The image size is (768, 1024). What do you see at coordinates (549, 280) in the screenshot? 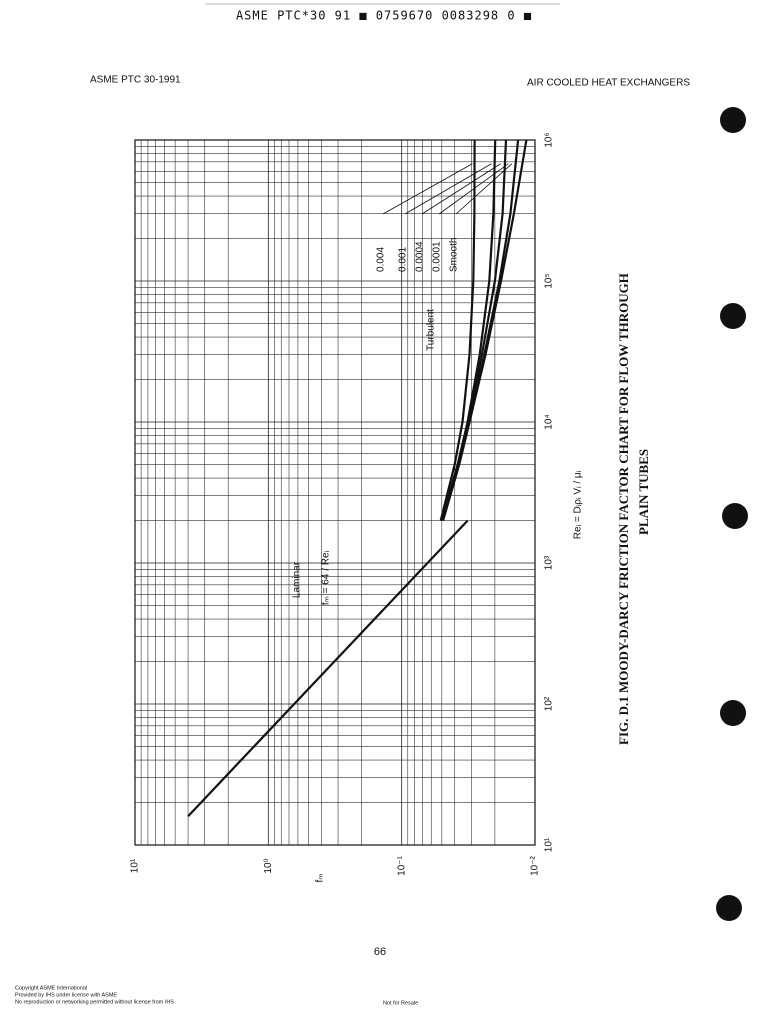
I see `x-tick-label: 10⁵` at bounding box center [549, 280].